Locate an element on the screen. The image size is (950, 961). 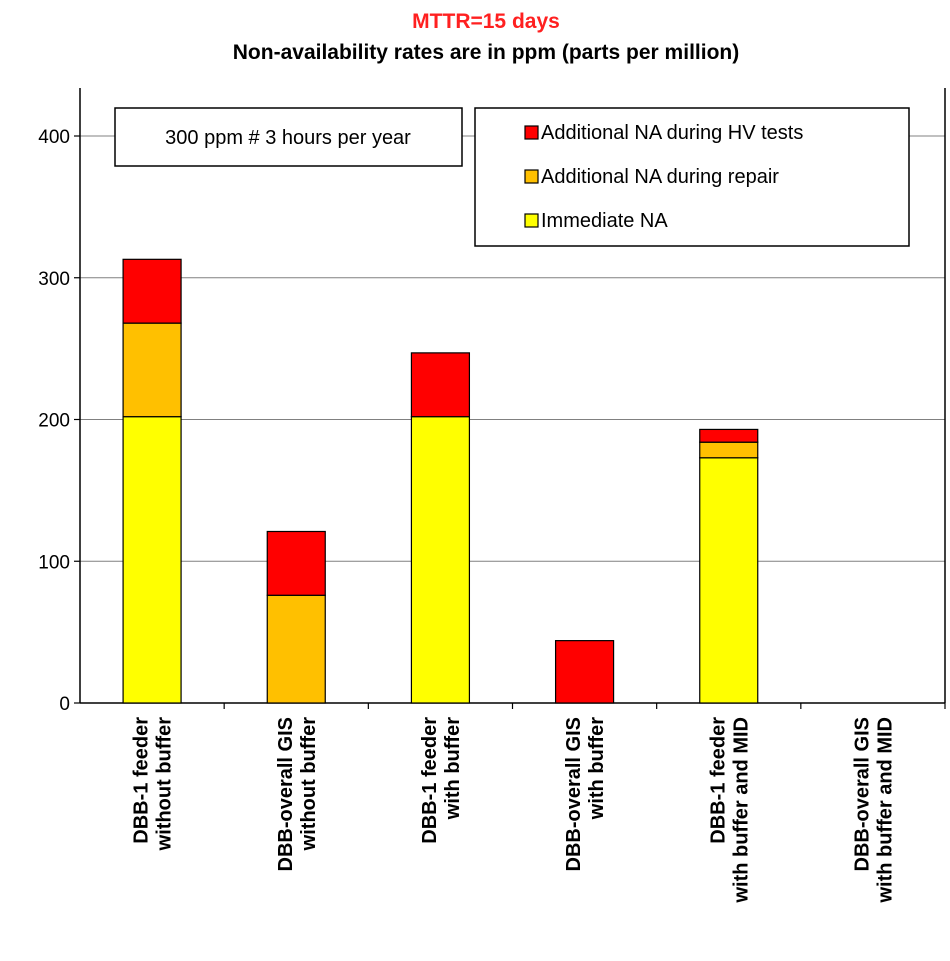
y-tick-label: 400 is located at coordinates (54, 137).